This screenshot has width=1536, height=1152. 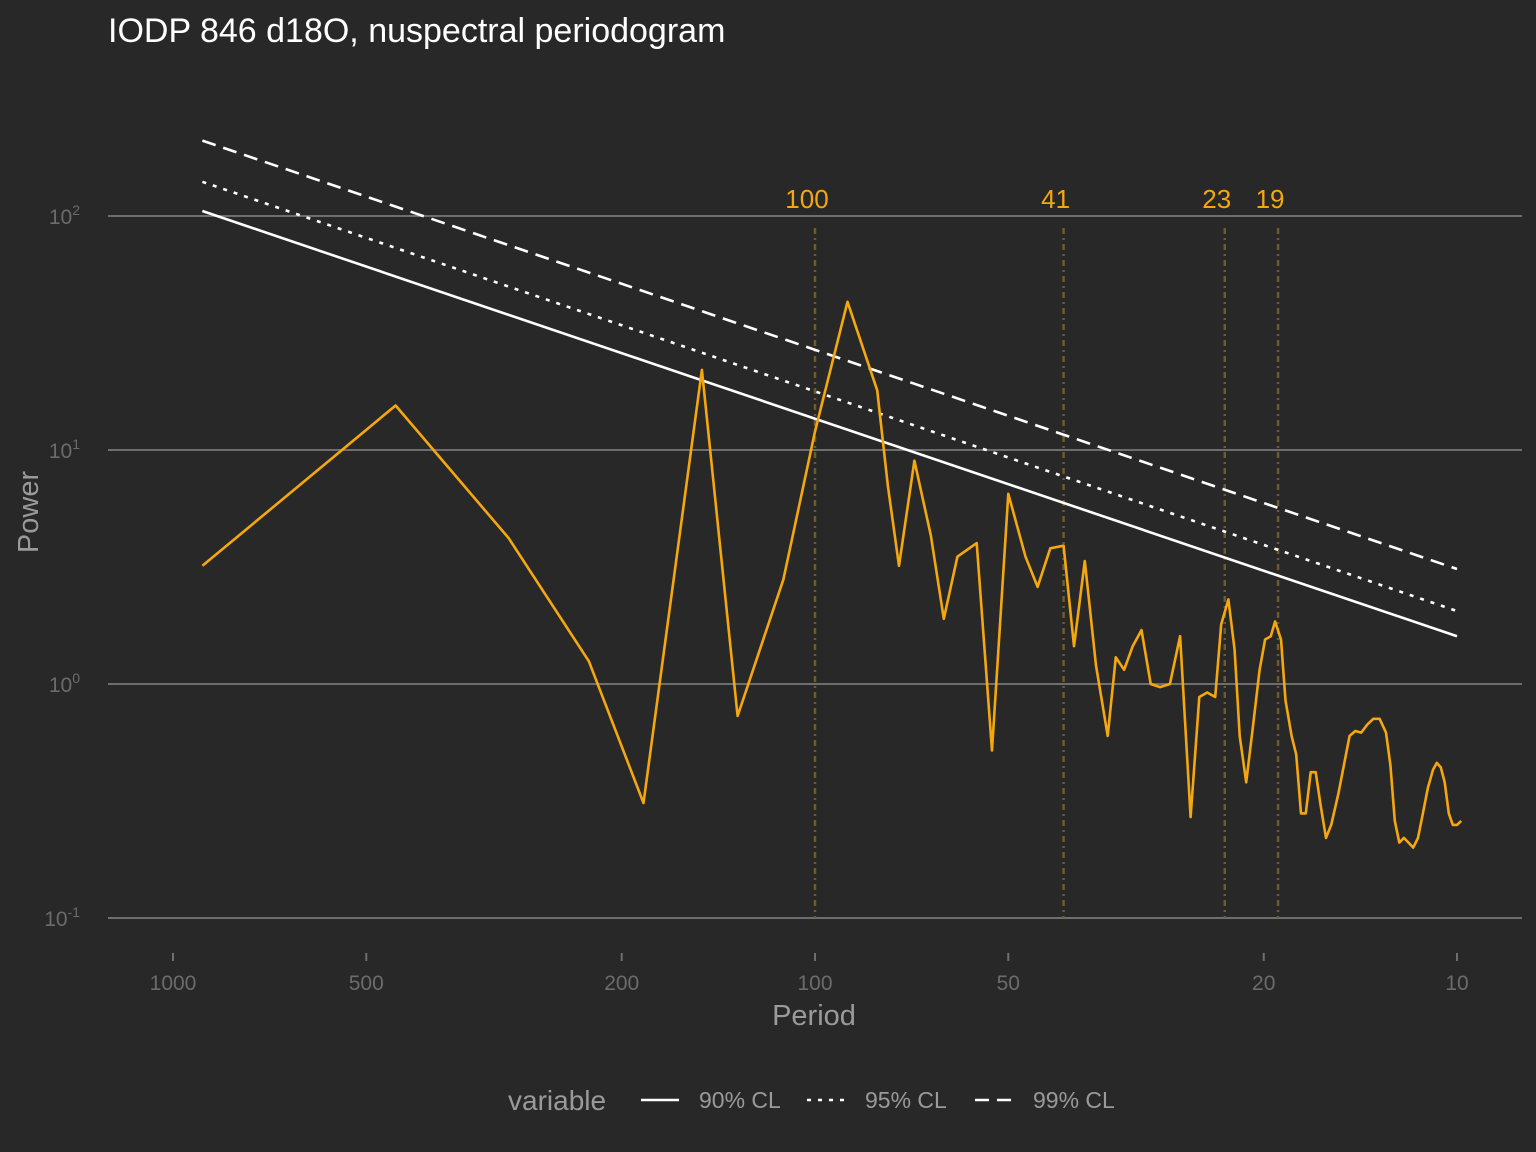 I want to click on reference-label-100: 100, so click(x=806, y=199).